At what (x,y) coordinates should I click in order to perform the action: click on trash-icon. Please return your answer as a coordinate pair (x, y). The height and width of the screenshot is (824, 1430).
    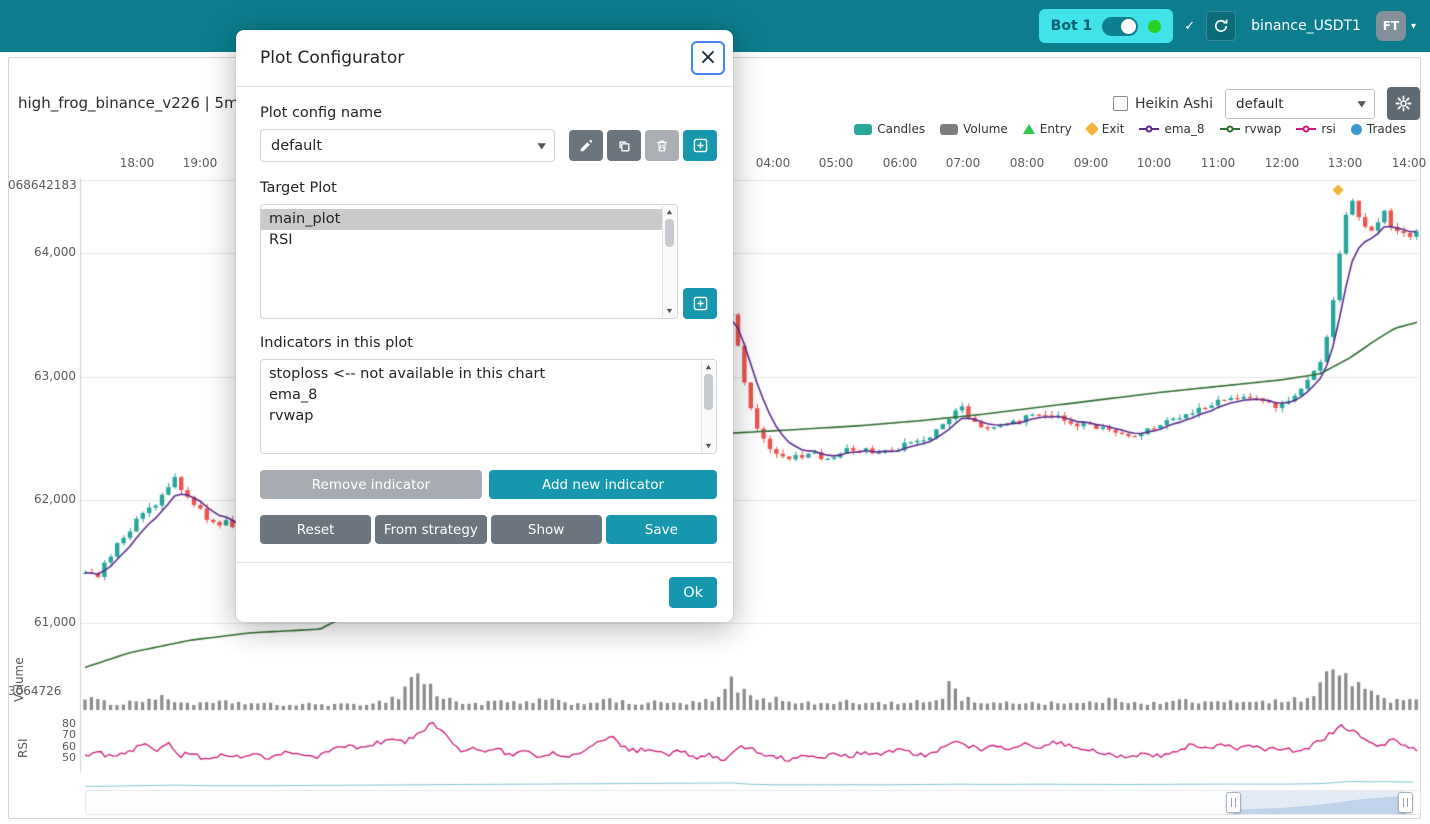
    Looking at the image, I should click on (662, 145).